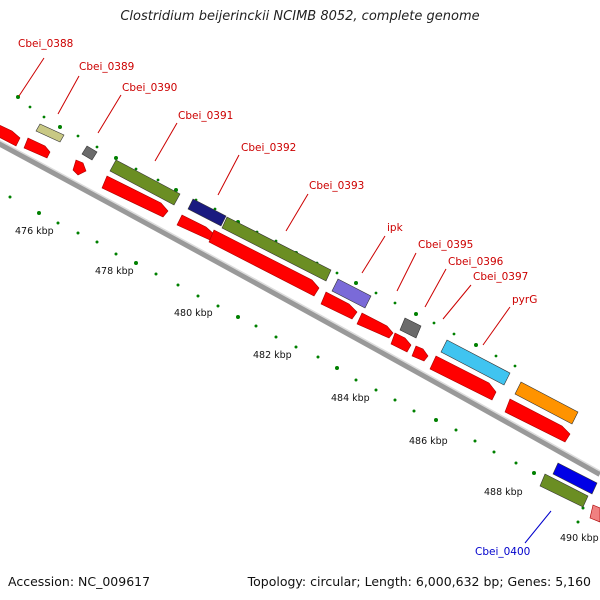 The width and height of the screenshot is (600, 600). What do you see at coordinates (350, 398) in the screenshot?
I see `scale-label: 484 kbp` at bounding box center [350, 398].